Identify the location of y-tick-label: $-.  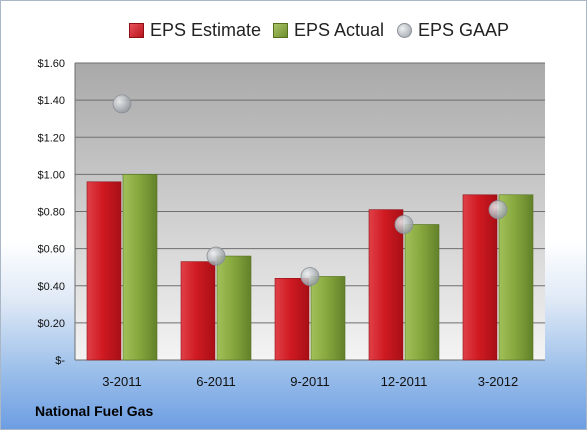
(60, 361).